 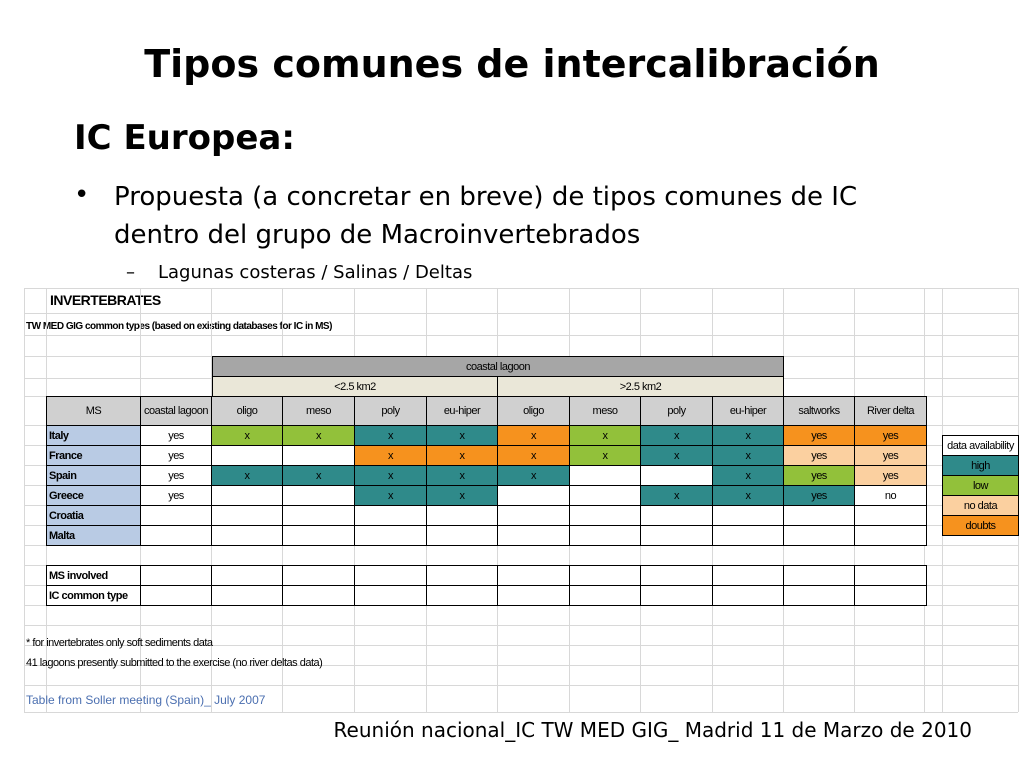 What do you see at coordinates (890, 495) in the screenshot?
I see `table-cell: no` at bounding box center [890, 495].